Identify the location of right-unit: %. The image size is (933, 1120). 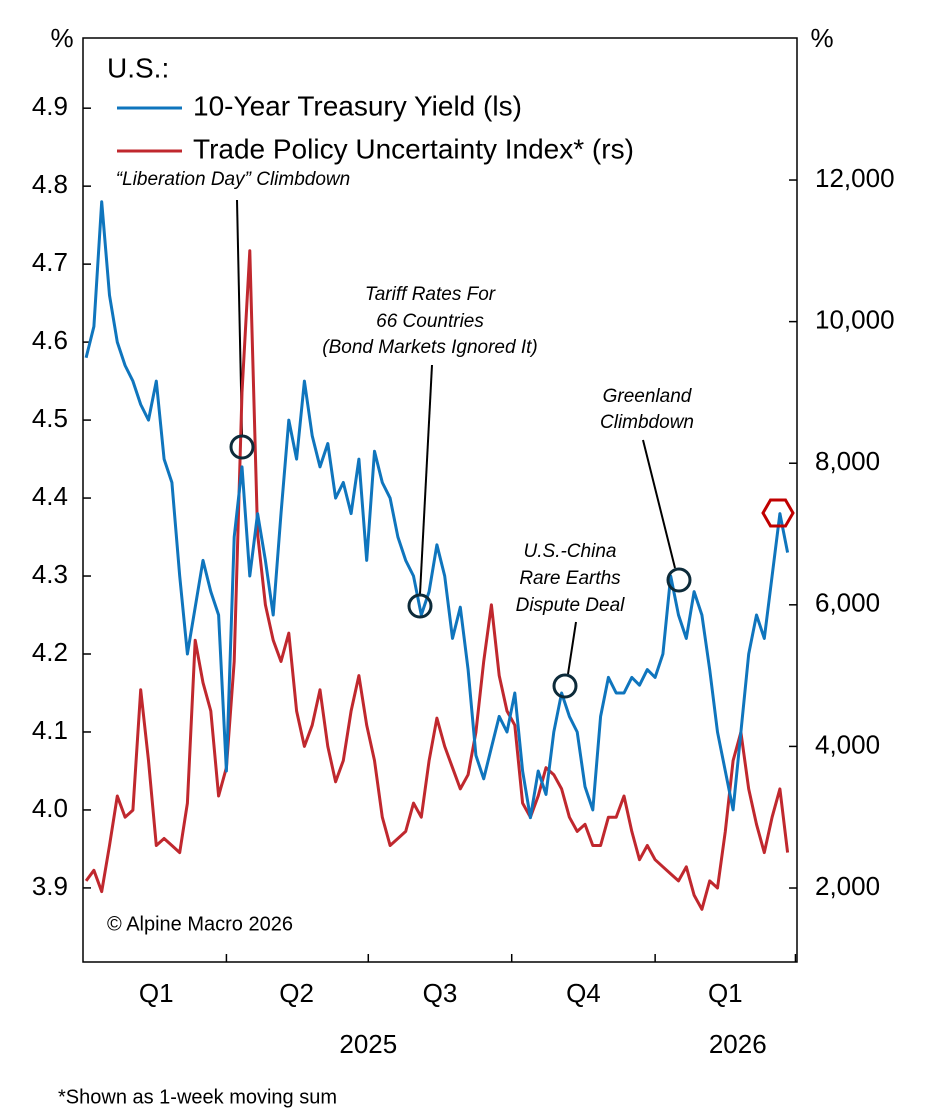
(821, 38).